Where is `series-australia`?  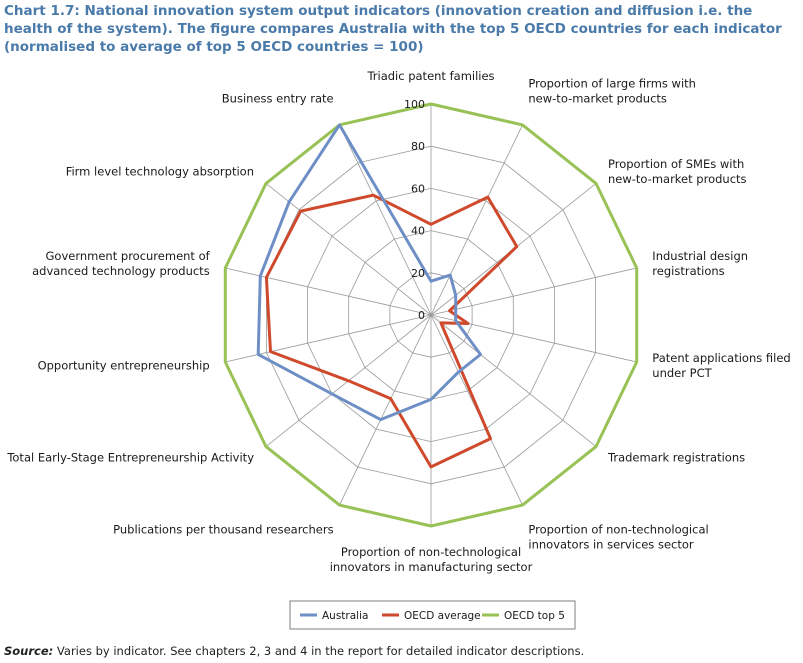
series-australia is located at coordinates (369, 272).